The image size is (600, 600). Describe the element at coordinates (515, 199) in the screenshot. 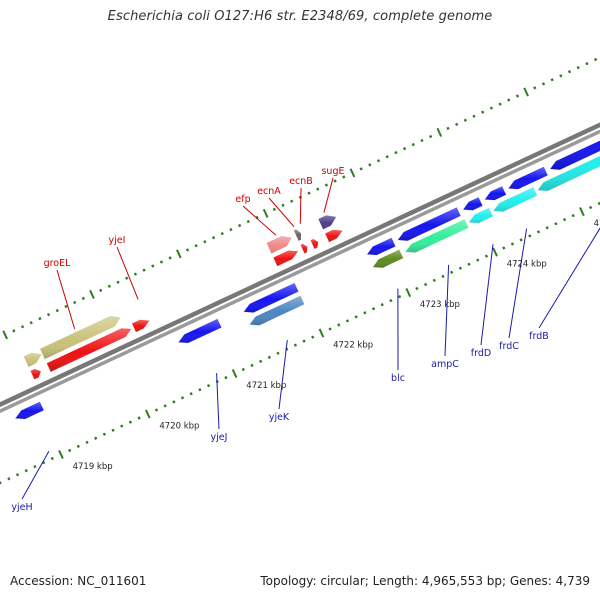

I see `frdC-feature-shade` at that location.